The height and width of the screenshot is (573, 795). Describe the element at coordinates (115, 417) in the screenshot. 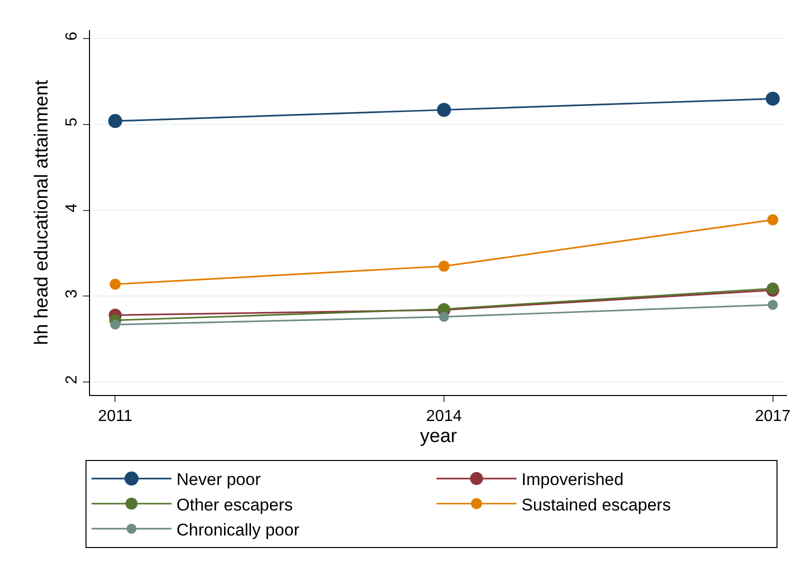

I see `x-tick-label: 2011` at that location.